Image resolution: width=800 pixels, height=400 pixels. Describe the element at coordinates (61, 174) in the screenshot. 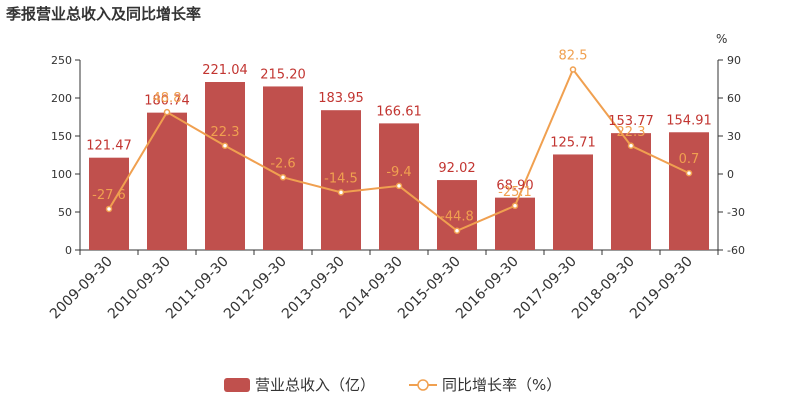

I see `y-left-tick-label: 100` at that location.